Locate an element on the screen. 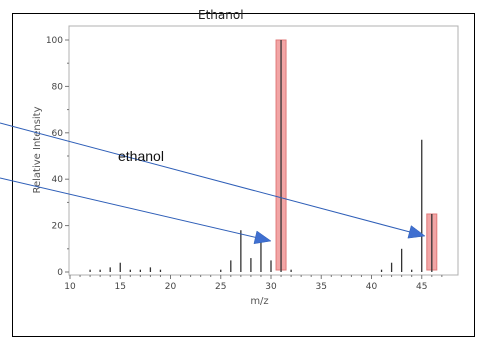  x-tick-label-45: 45 is located at coordinates (421, 287).